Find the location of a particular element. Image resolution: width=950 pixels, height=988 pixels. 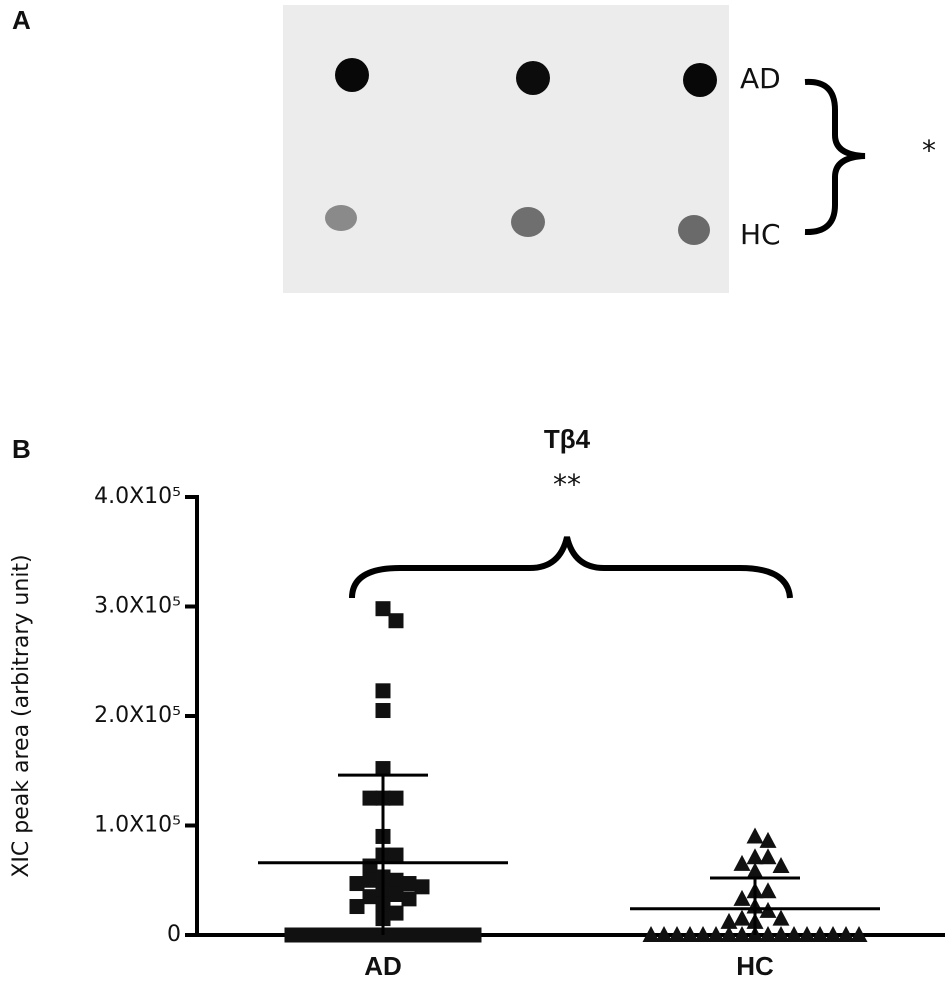

y-tick-label: 3.0X10⁵ is located at coordinates (137, 606).